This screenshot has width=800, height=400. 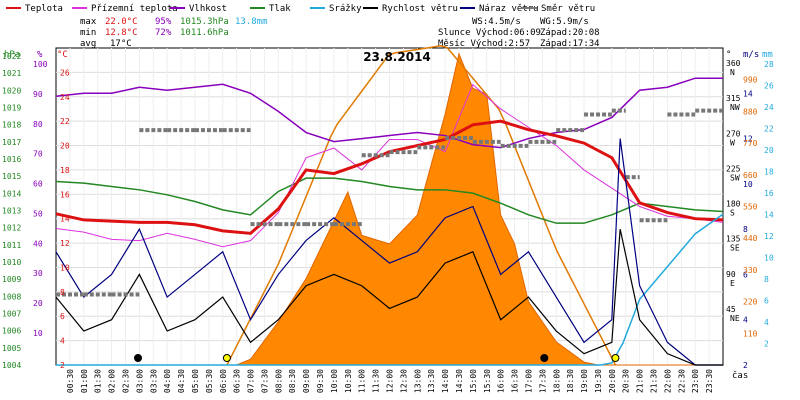 What do you see at coordinates (515, 381) in the screenshot?
I see `time-tick: 16:30` at bounding box center [515, 381].